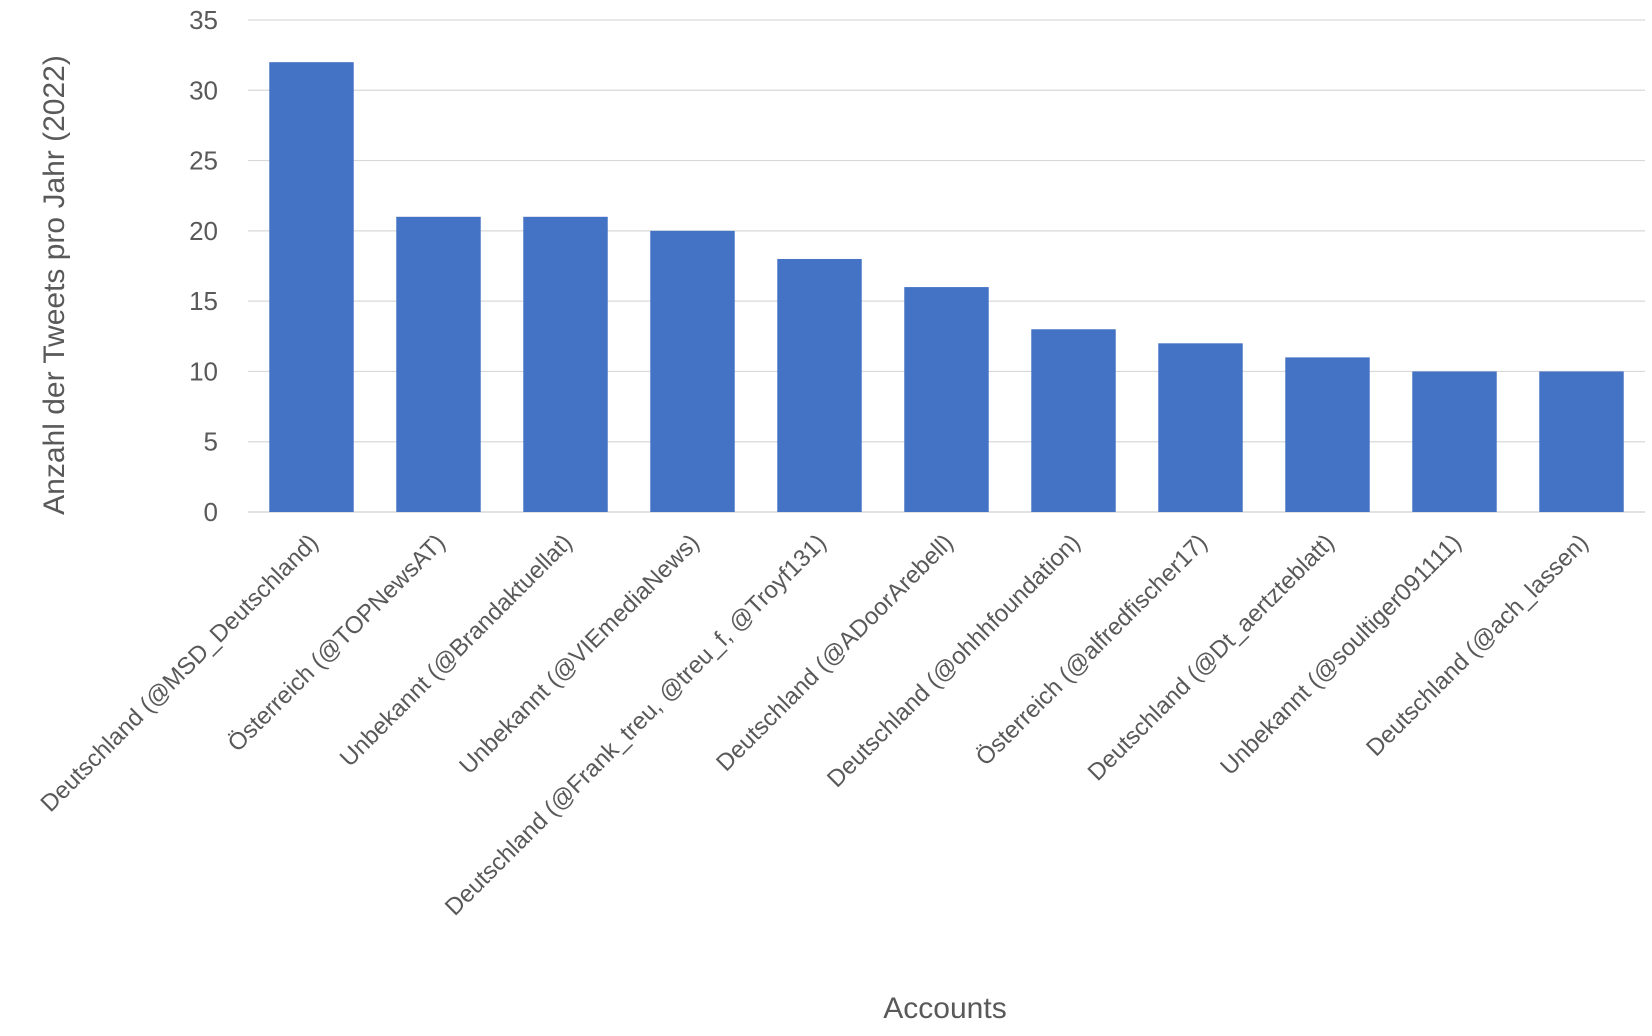  Describe the element at coordinates (835, 653) in the screenshot. I see `x-tick-label: Deutschland (@ADoorArebell)` at that location.